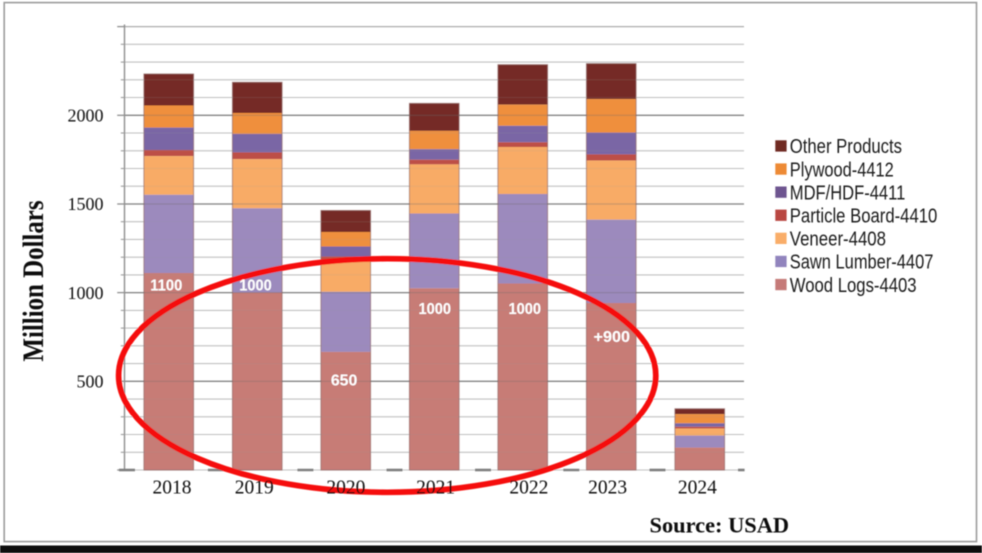 Image resolution: width=982 pixels, height=553 pixels. I want to click on svg-text: 2019, so click(254, 488).